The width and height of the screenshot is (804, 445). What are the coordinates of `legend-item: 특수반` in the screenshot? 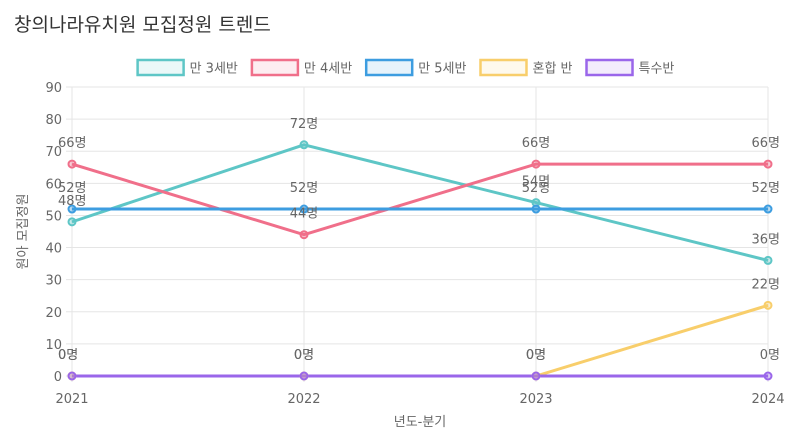 It's located at (630, 67).